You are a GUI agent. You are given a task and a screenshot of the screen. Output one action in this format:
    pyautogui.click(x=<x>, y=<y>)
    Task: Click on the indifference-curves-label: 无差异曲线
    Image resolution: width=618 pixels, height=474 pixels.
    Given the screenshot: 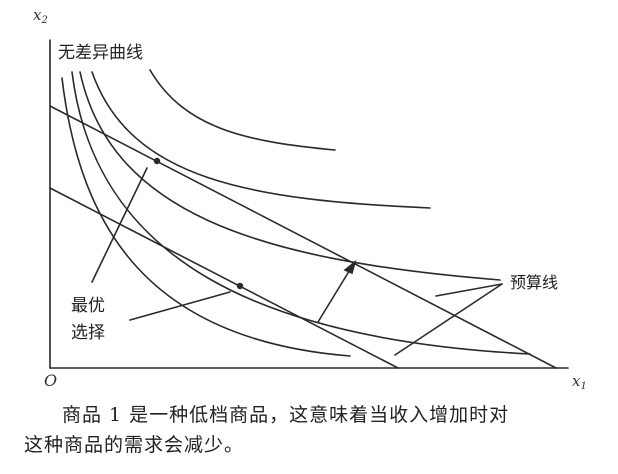 What is the action you would take?
    pyautogui.click(x=100, y=53)
    